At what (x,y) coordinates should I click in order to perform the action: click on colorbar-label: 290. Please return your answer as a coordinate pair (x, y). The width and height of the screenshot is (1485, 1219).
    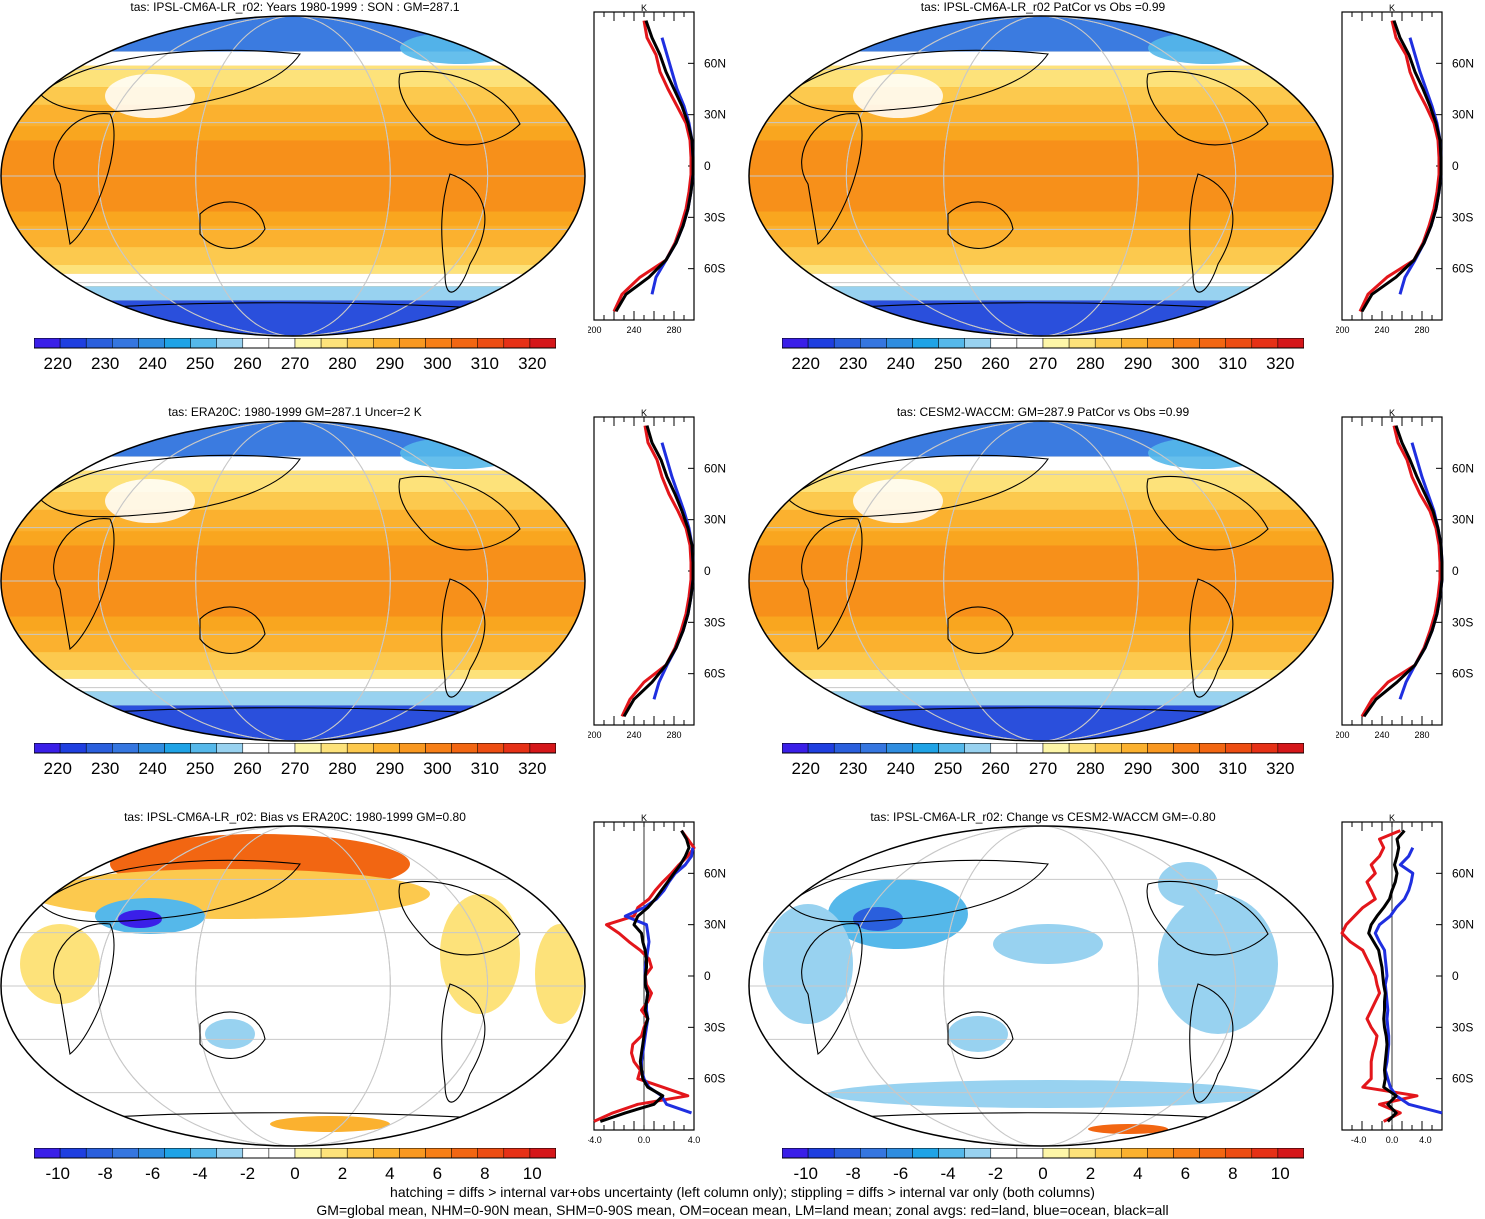
    Looking at the image, I should click on (1138, 363).